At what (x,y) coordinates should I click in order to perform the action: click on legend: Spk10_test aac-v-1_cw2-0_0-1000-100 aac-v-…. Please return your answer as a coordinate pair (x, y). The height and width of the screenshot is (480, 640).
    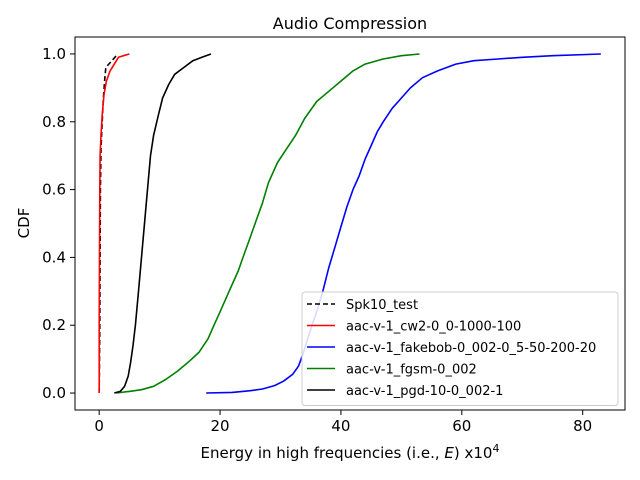
    Looking at the image, I should click on (460, 348).